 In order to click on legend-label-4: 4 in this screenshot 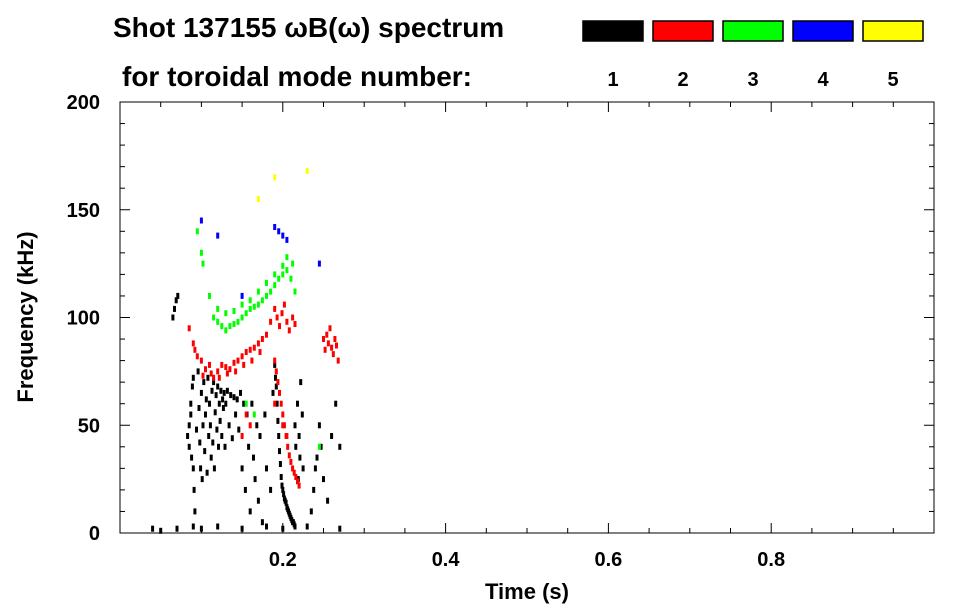, I will do `click(823, 80)`.